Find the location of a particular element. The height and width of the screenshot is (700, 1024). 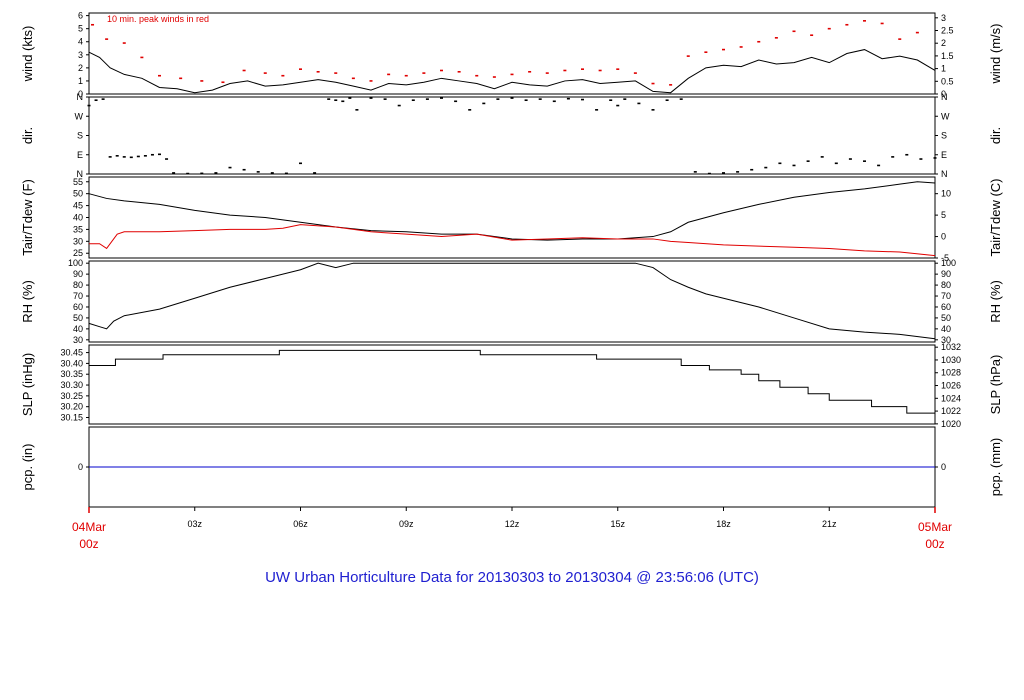

right-tick-label: 1 is located at coordinates (943, 69).